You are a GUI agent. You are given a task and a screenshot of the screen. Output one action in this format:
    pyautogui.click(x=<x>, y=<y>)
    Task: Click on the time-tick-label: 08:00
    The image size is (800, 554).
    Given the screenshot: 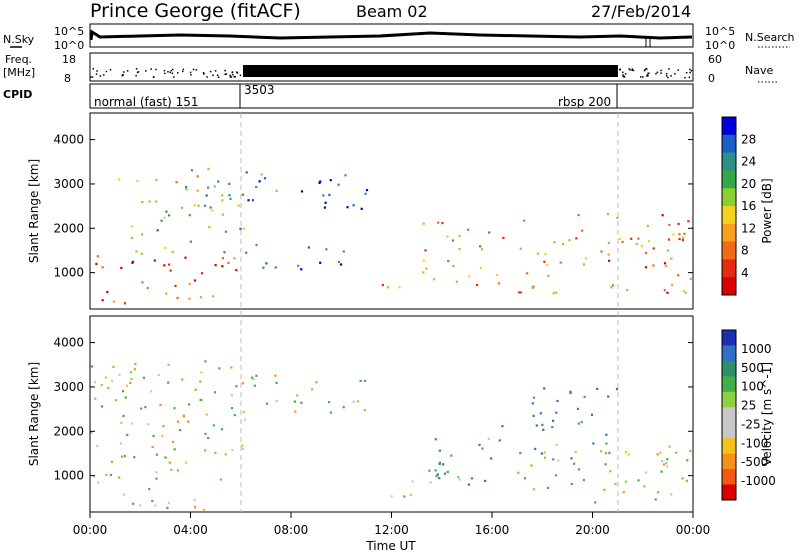 What is the action you would take?
    pyautogui.click(x=291, y=530)
    